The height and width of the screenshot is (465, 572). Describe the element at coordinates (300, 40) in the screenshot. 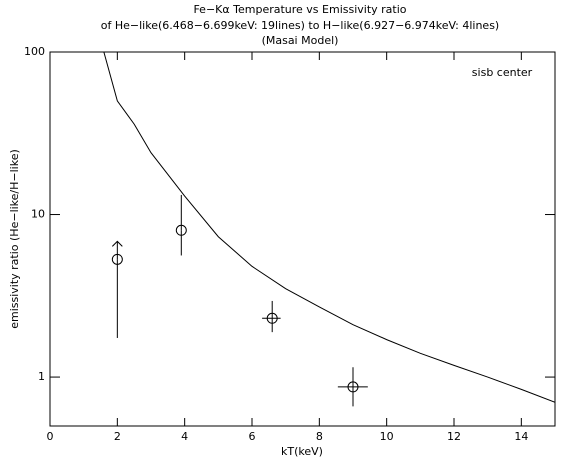

I see `title-line: (Masai Model)` at that location.